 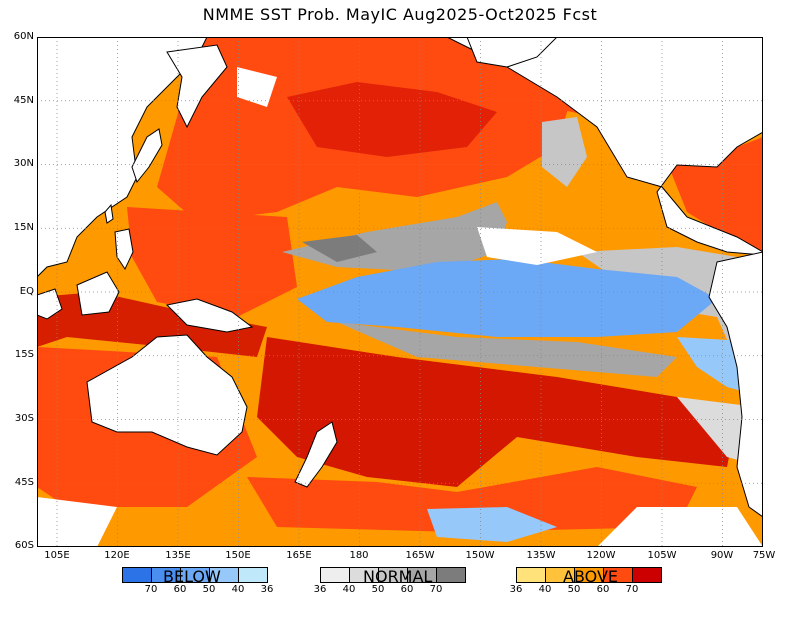 What do you see at coordinates (603, 589) in the screenshot?
I see `legend-above-tick: 60` at bounding box center [603, 589].